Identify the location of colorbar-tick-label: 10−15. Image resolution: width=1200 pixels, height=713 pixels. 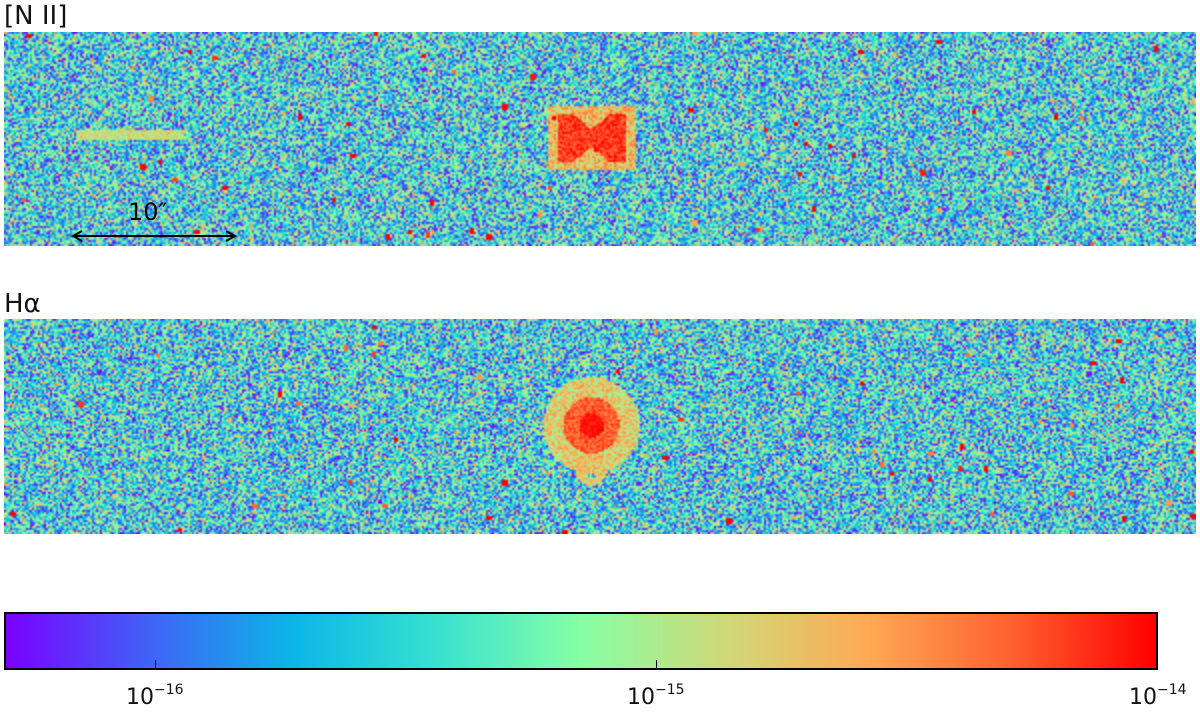
(656, 696).